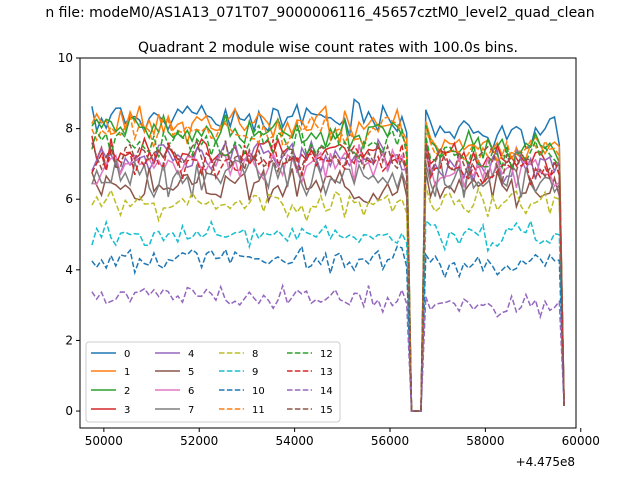 This screenshot has height=480, width=640. Describe the element at coordinates (258, 410) in the screenshot. I see `legend-label-11: 11` at that location.